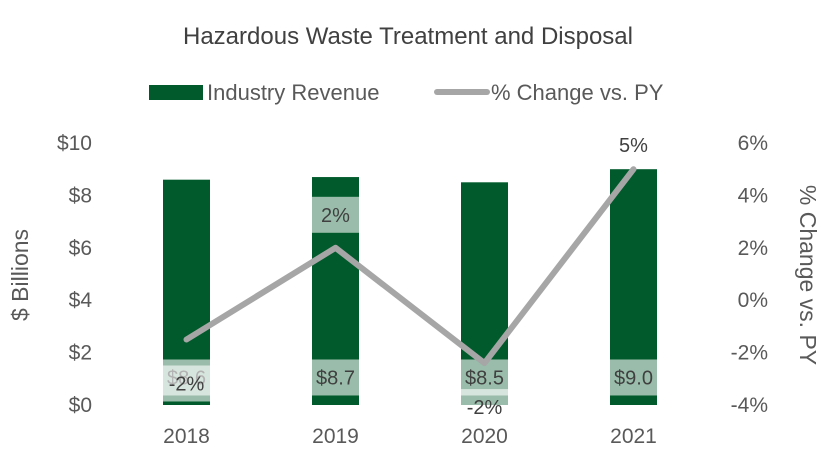  I want to click on y-tick-label: $10, so click(74, 143).